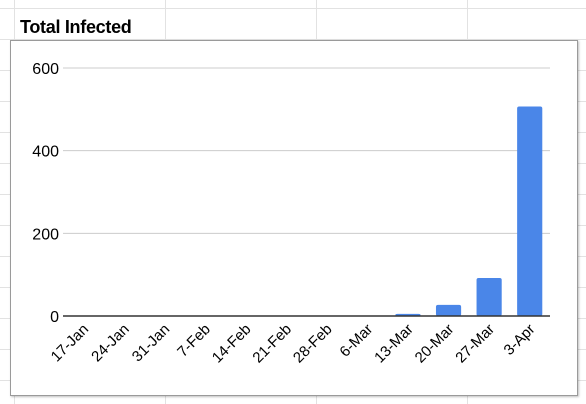  Describe the element at coordinates (232, 344) in the screenshot. I see `x-tick-label: 14-Feb` at that location.